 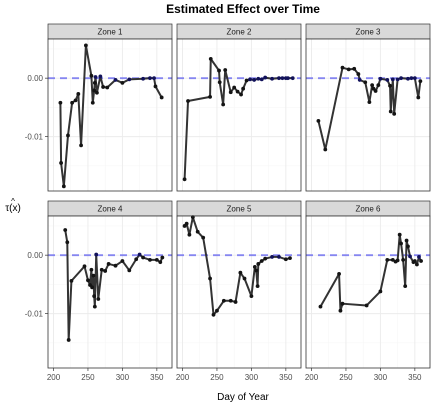 I want to click on facet-panel: Zone 5 200 250 300 350, so click(x=239, y=291).